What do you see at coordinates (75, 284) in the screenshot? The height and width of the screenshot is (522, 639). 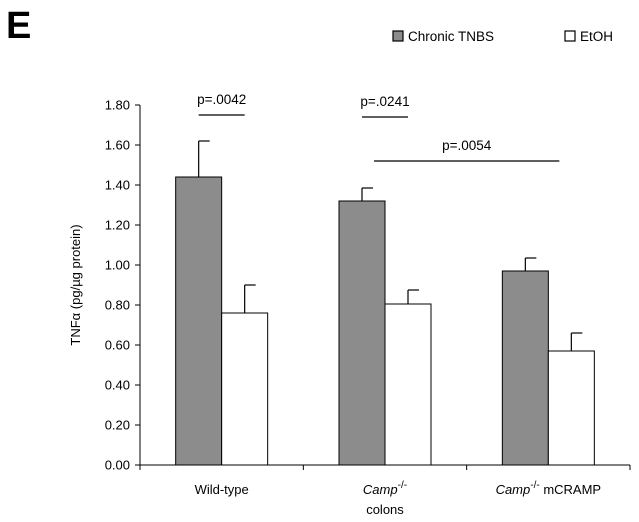 I see `y-axis-label: TNFα (pg/µg protein)` at bounding box center [75, 284].